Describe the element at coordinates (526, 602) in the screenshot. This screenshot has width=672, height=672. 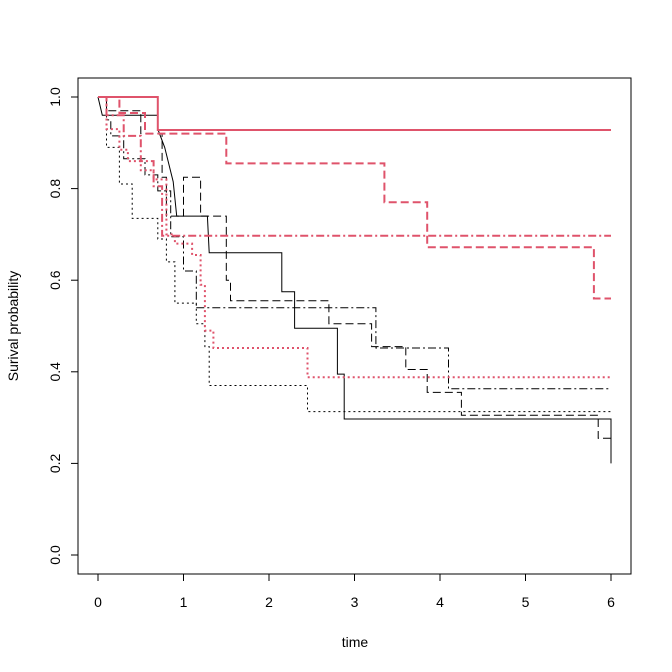
I see `x-tick-label: 5` at that location.